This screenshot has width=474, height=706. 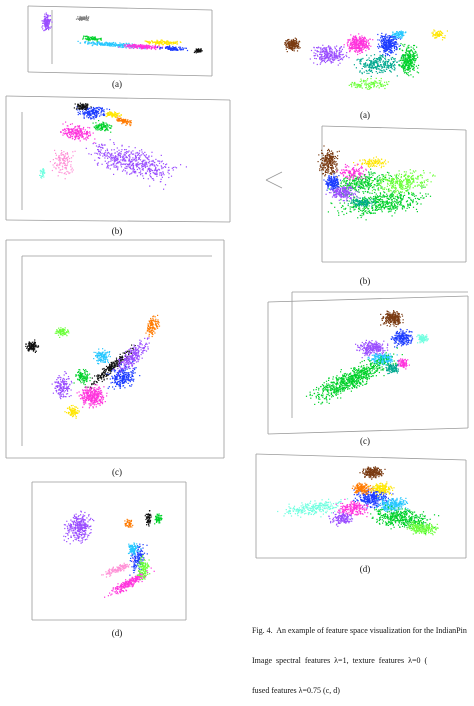 I want to click on right-plot-b, so click(x=363, y=195).